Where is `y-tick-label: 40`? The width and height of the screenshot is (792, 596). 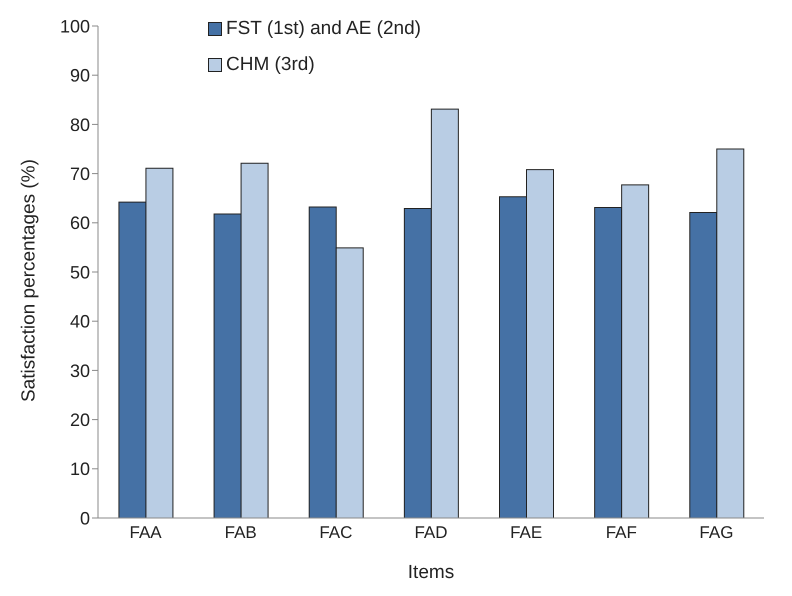
y-tick-label: 40 is located at coordinates (80, 322).